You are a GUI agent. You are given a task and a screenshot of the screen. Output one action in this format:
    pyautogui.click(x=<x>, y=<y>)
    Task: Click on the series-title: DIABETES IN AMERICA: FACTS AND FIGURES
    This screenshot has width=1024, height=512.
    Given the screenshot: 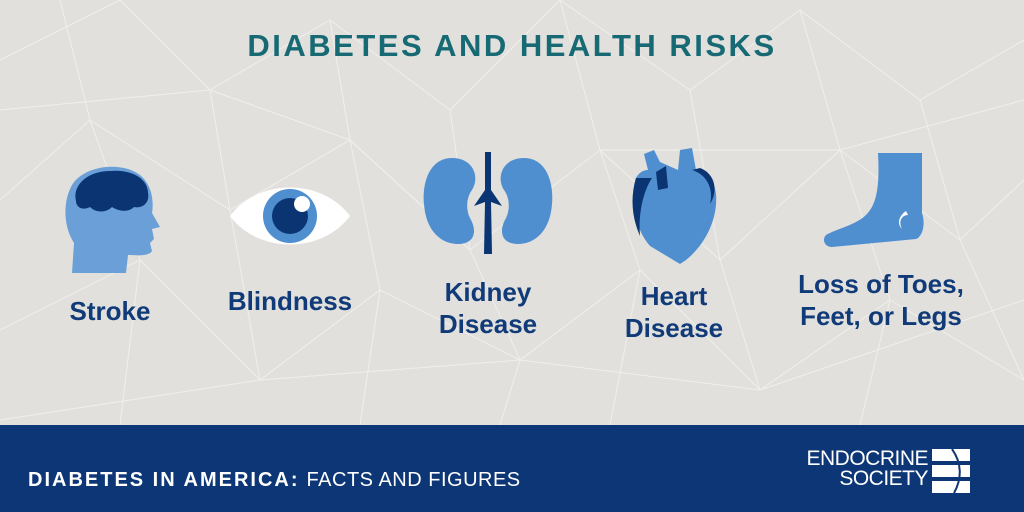 What is the action you would take?
    pyautogui.click(x=274, y=480)
    